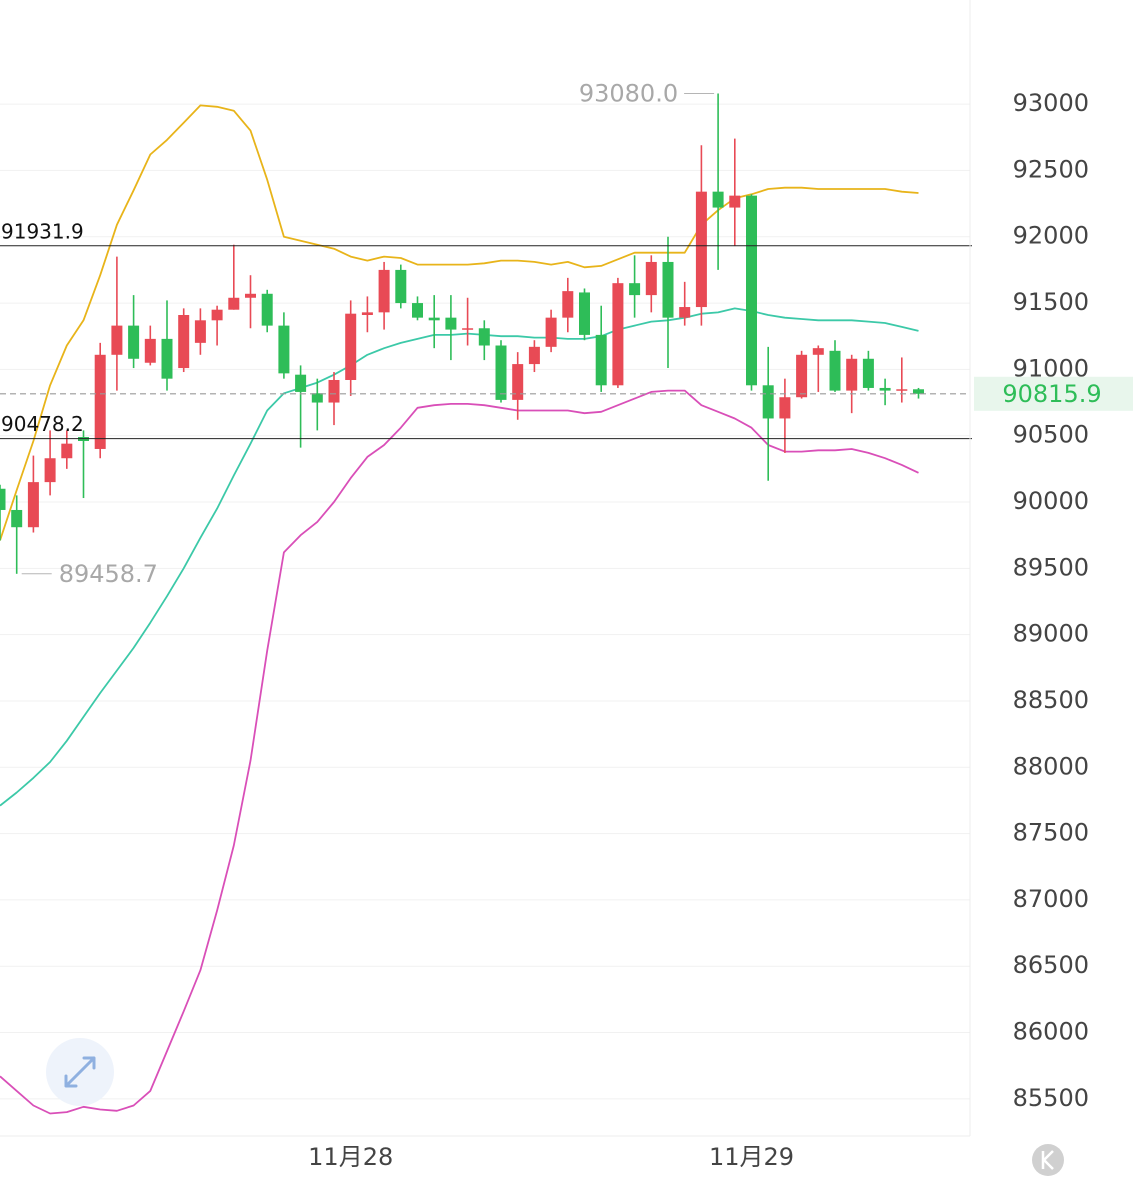 Image resolution: width=1133 pixels, height=1178 pixels. I want to click on x-tick-label: 11月28, so click(350, 1157).